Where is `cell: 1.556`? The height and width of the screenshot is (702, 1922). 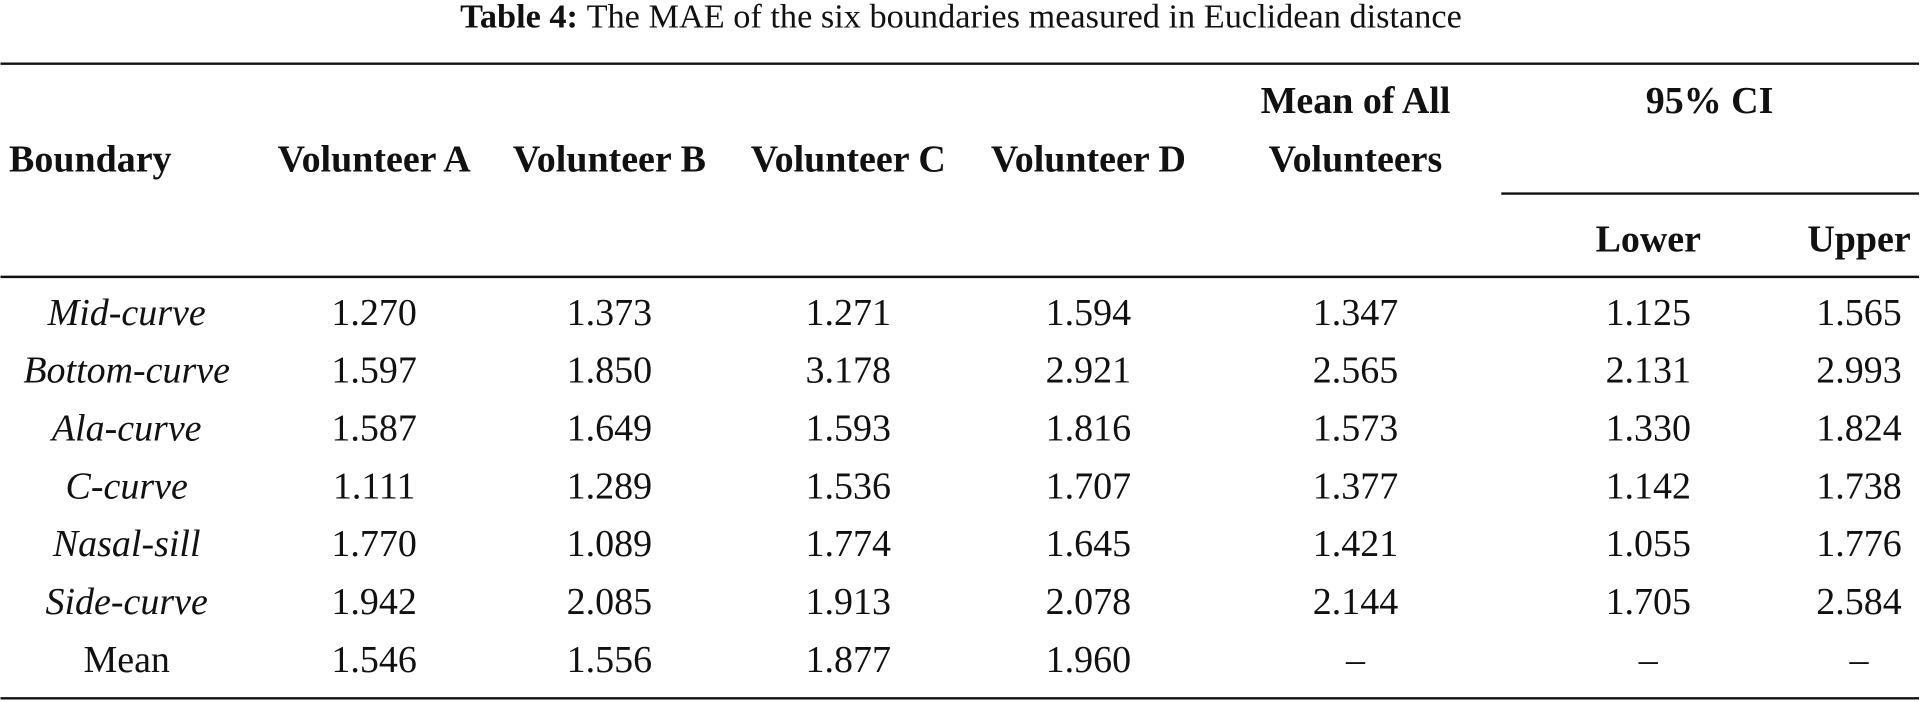 cell: 1.556 is located at coordinates (609, 660).